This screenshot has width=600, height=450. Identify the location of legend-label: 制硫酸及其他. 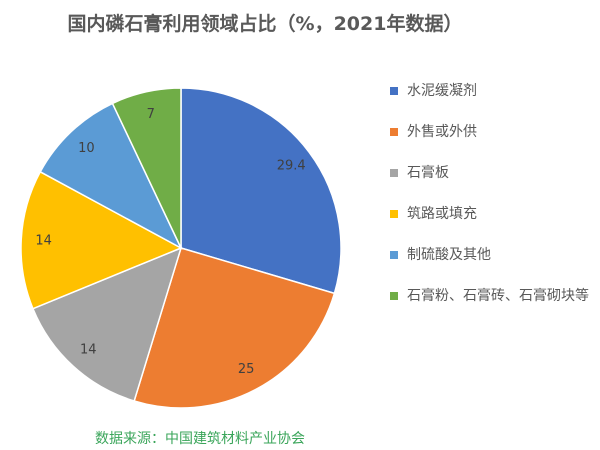
(449, 255).